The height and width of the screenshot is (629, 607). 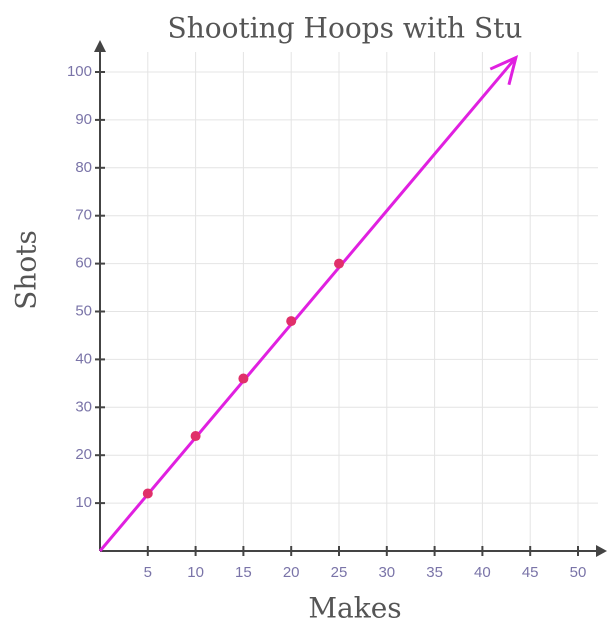 What do you see at coordinates (79, 71) in the screenshot?
I see `y-tick-label: 100` at bounding box center [79, 71].